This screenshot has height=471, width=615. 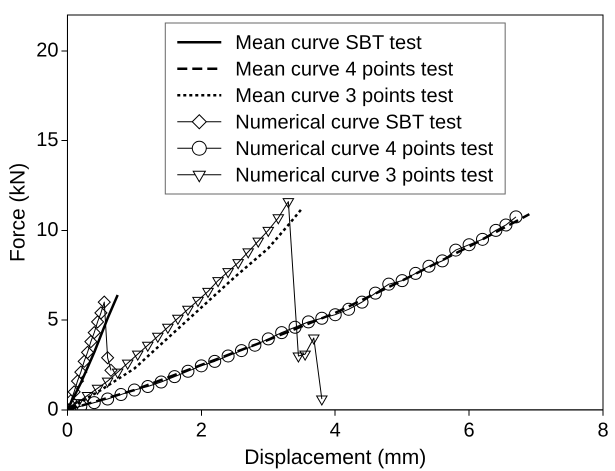 What do you see at coordinates (201, 430) in the screenshot?
I see `x-tick-label: 2` at bounding box center [201, 430].